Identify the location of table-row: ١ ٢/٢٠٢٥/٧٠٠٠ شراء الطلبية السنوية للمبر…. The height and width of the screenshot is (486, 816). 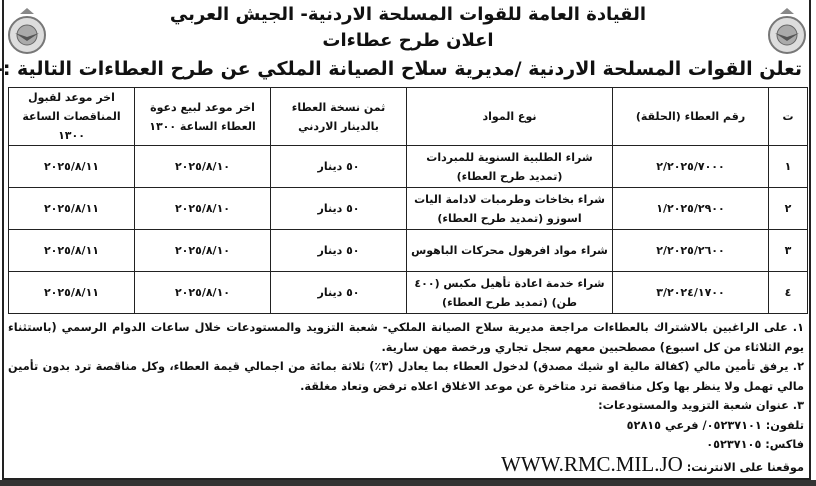
(408, 166).